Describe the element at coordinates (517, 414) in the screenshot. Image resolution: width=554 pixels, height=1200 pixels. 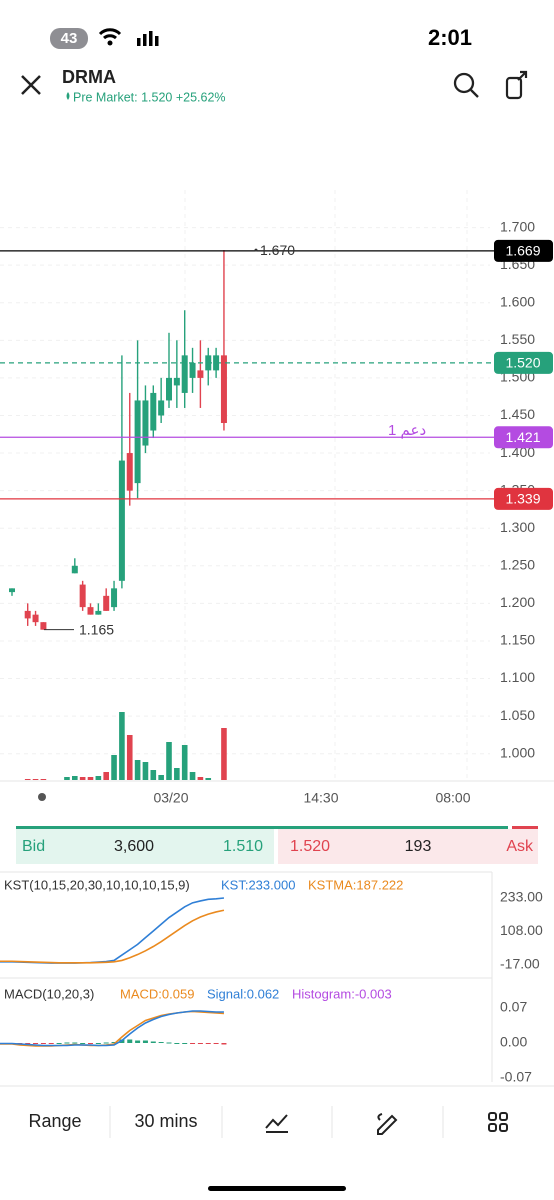
I see `y-tick-label: 1.450` at that location.